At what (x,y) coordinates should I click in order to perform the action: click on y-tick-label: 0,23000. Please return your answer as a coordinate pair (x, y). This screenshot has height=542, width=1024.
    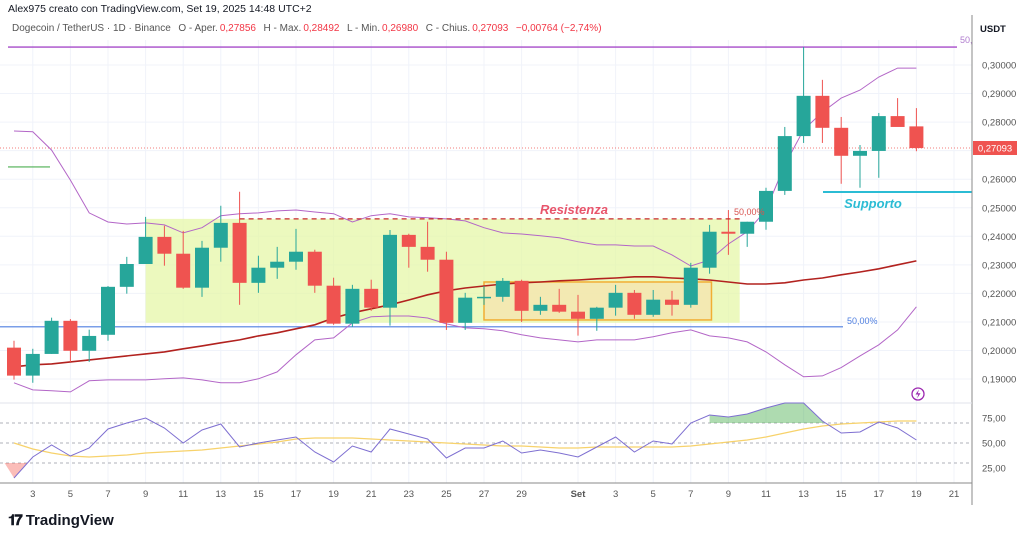
    Looking at the image, I should click on (999, 265).